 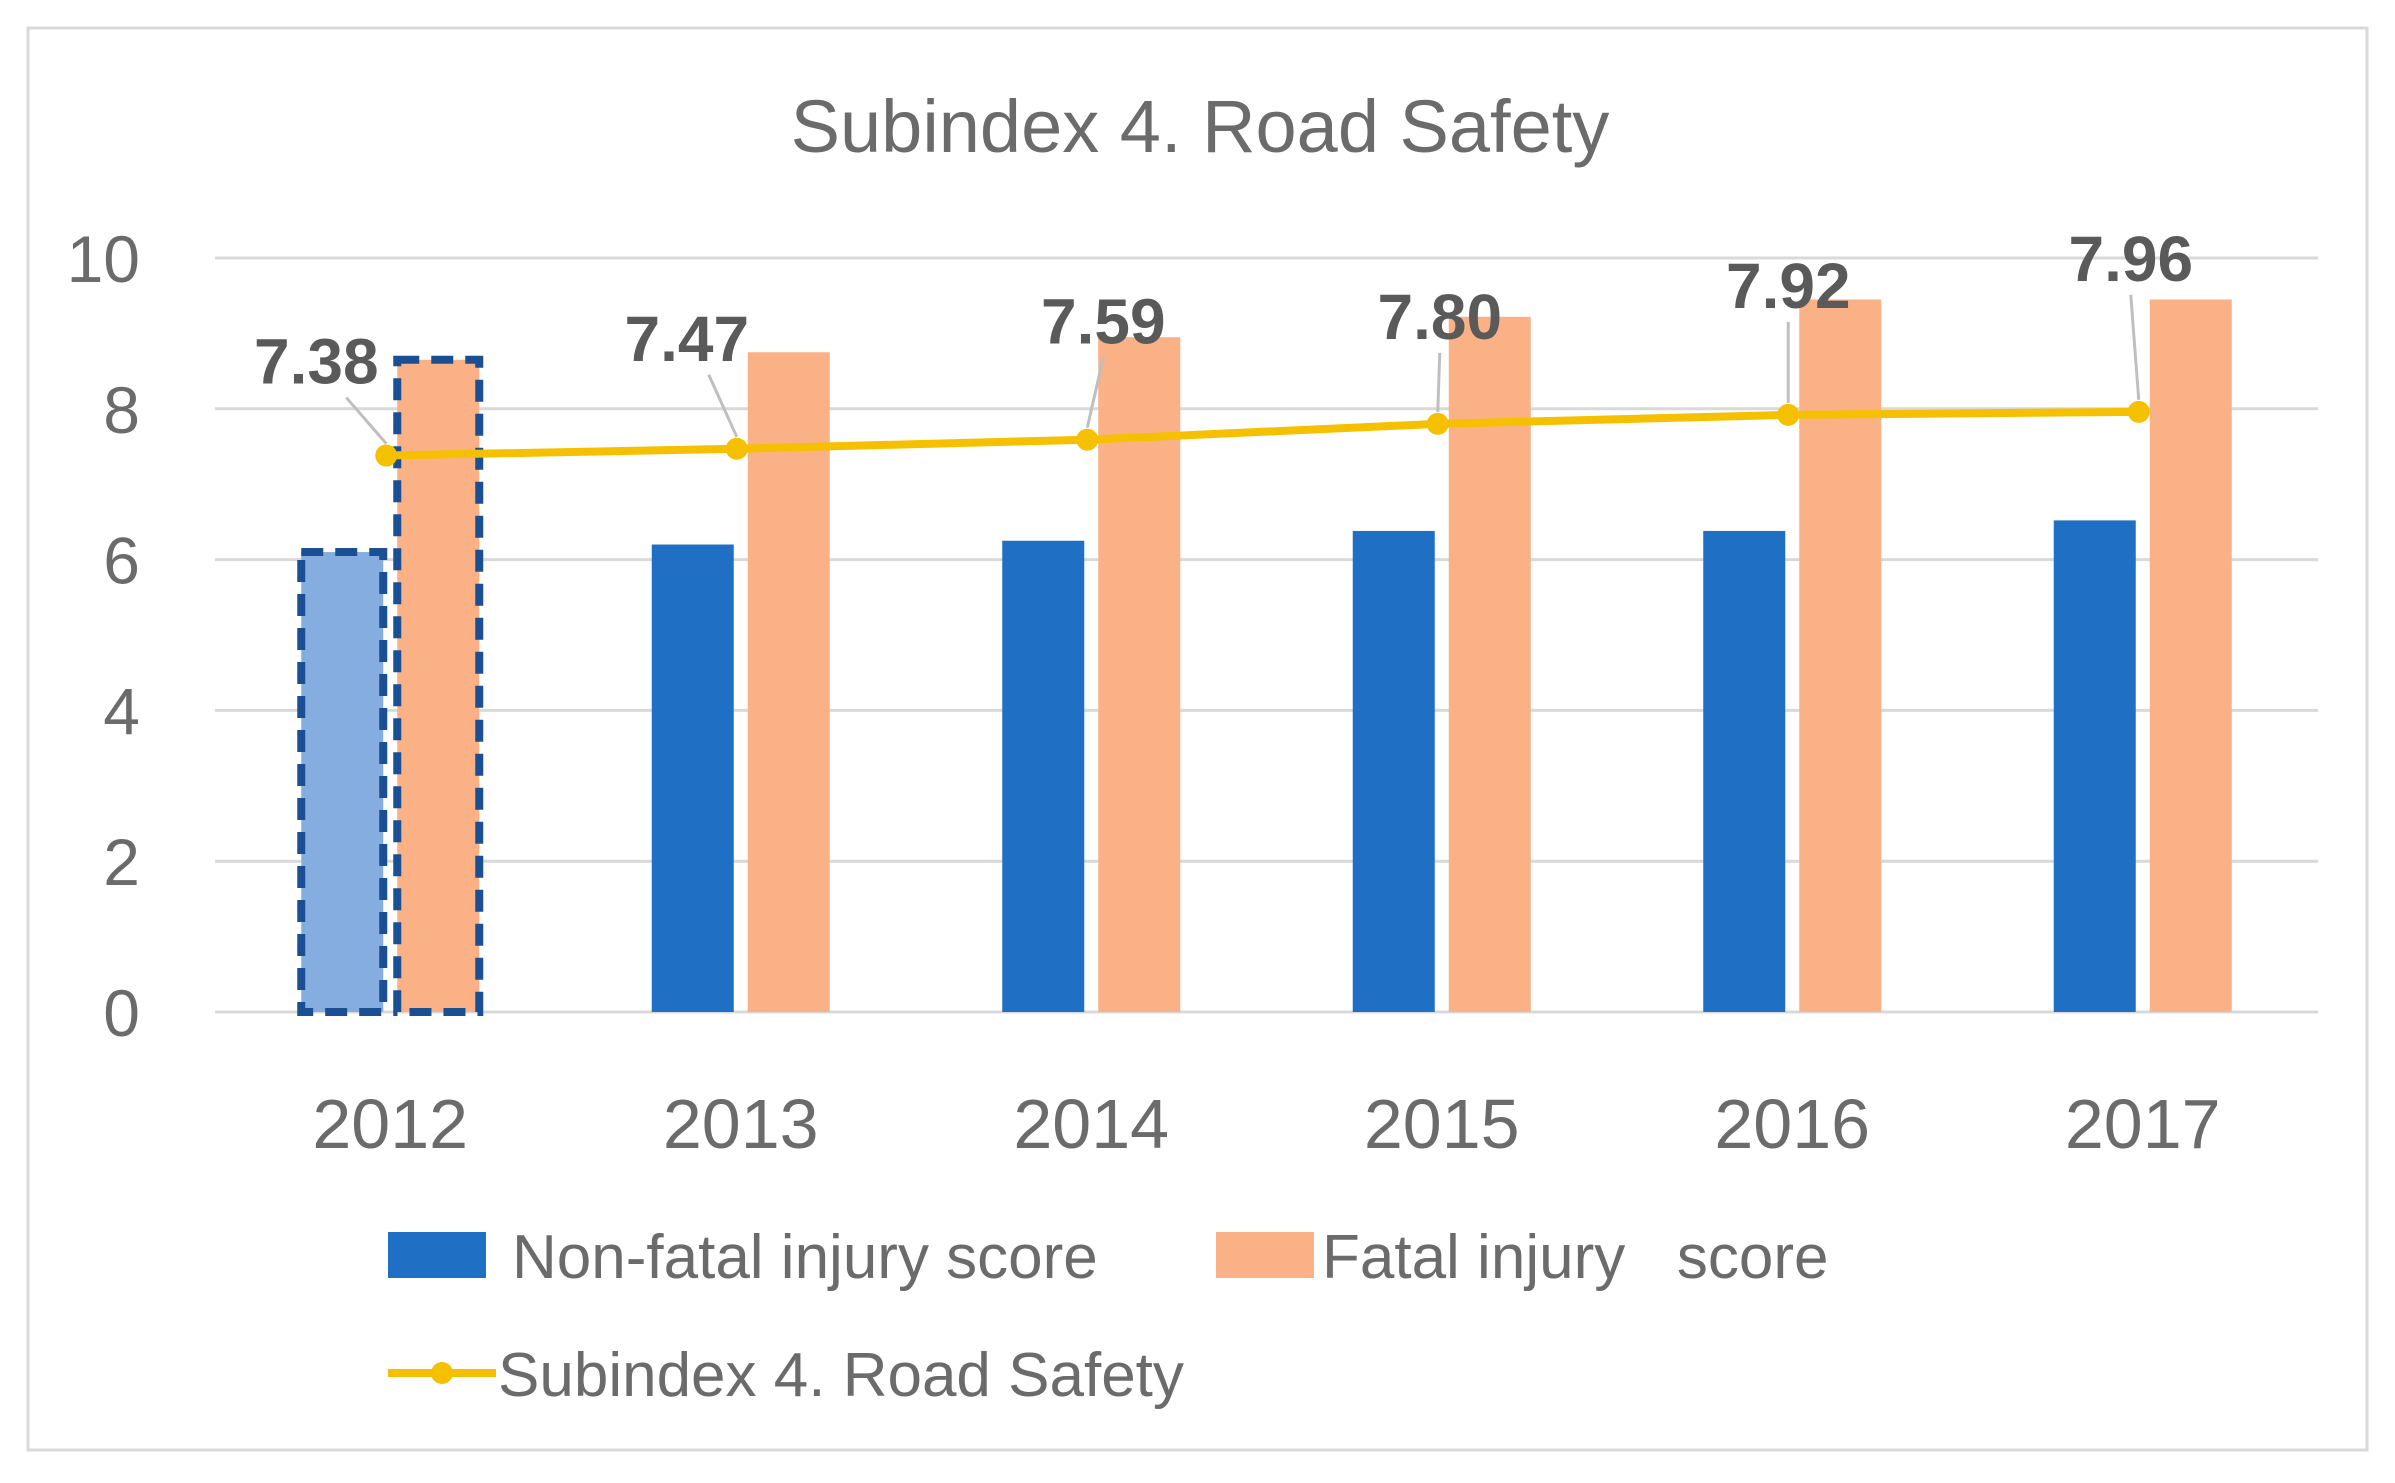 I want to click on data-labels: 7.38 7.47 7.59 7.80 7.92 7.96, so click(x=1223, y=334).